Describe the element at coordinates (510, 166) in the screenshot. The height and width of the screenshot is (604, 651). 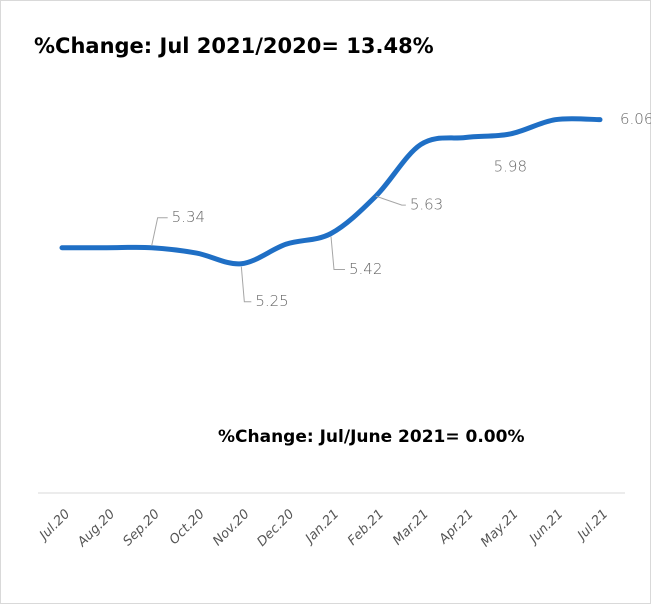
I see `data-label: 5.98` at that location.